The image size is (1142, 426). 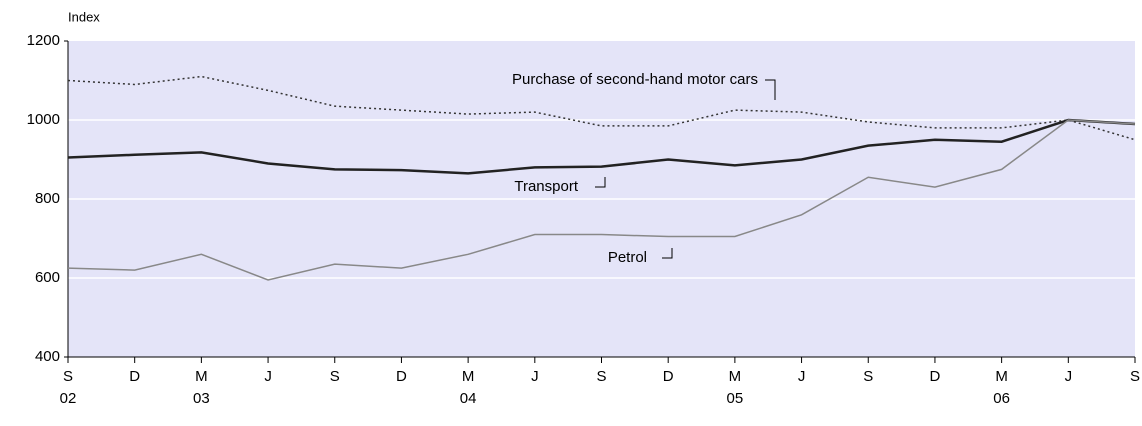 What do you see at coordinates (735, 398) in the screenshot?
I see `x-year-label: 05` at bounding box center [735, 398].